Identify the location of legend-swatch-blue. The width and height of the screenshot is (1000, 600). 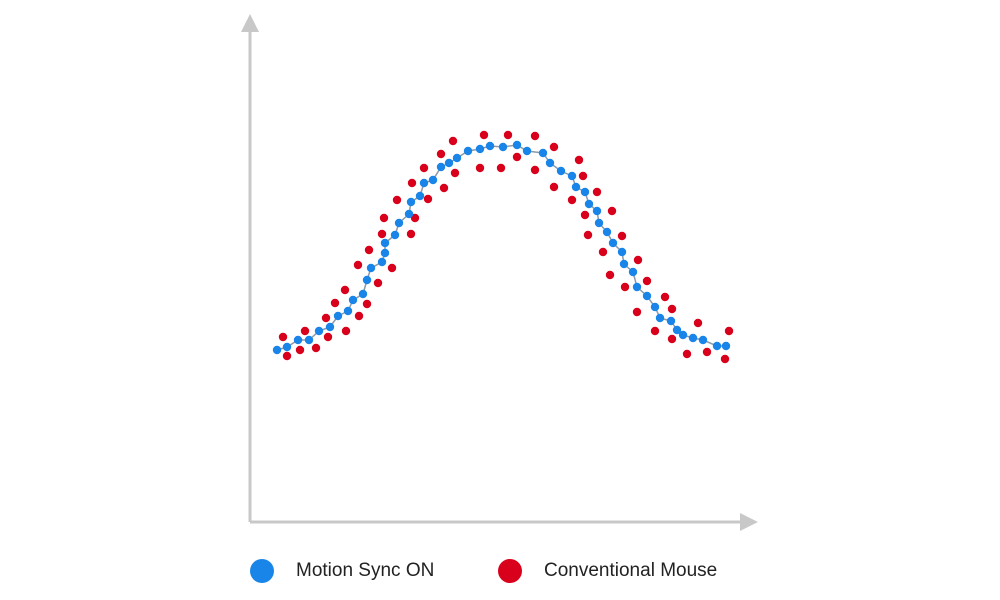
(262, 571).